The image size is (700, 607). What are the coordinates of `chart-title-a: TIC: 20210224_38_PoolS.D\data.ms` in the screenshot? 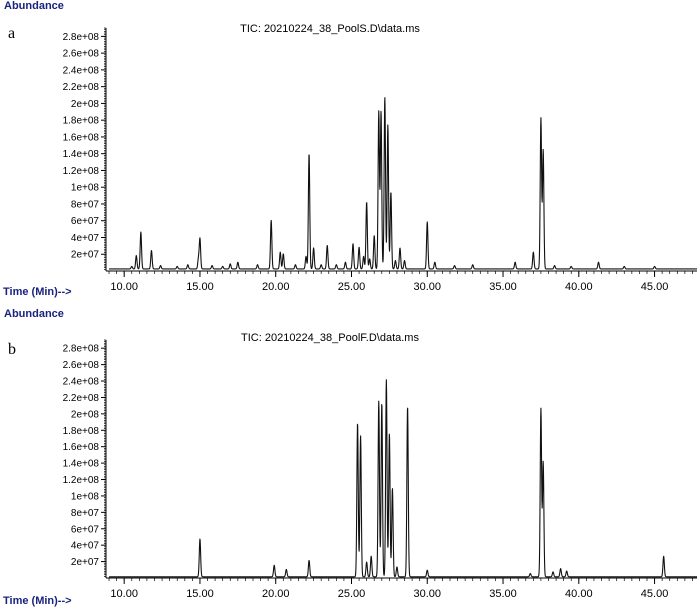 It's located at (330, 29).